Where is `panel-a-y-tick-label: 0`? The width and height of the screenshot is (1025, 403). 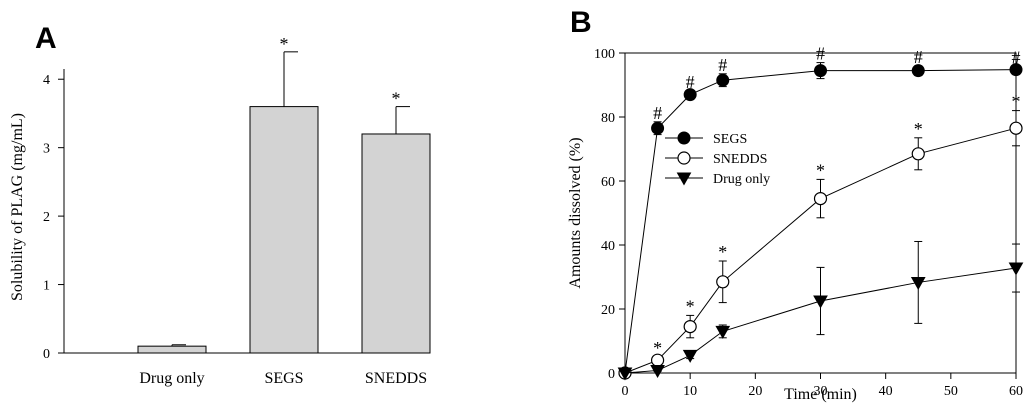
panel-a-y-tick-label: 0 is located at coordinates (46, 354).